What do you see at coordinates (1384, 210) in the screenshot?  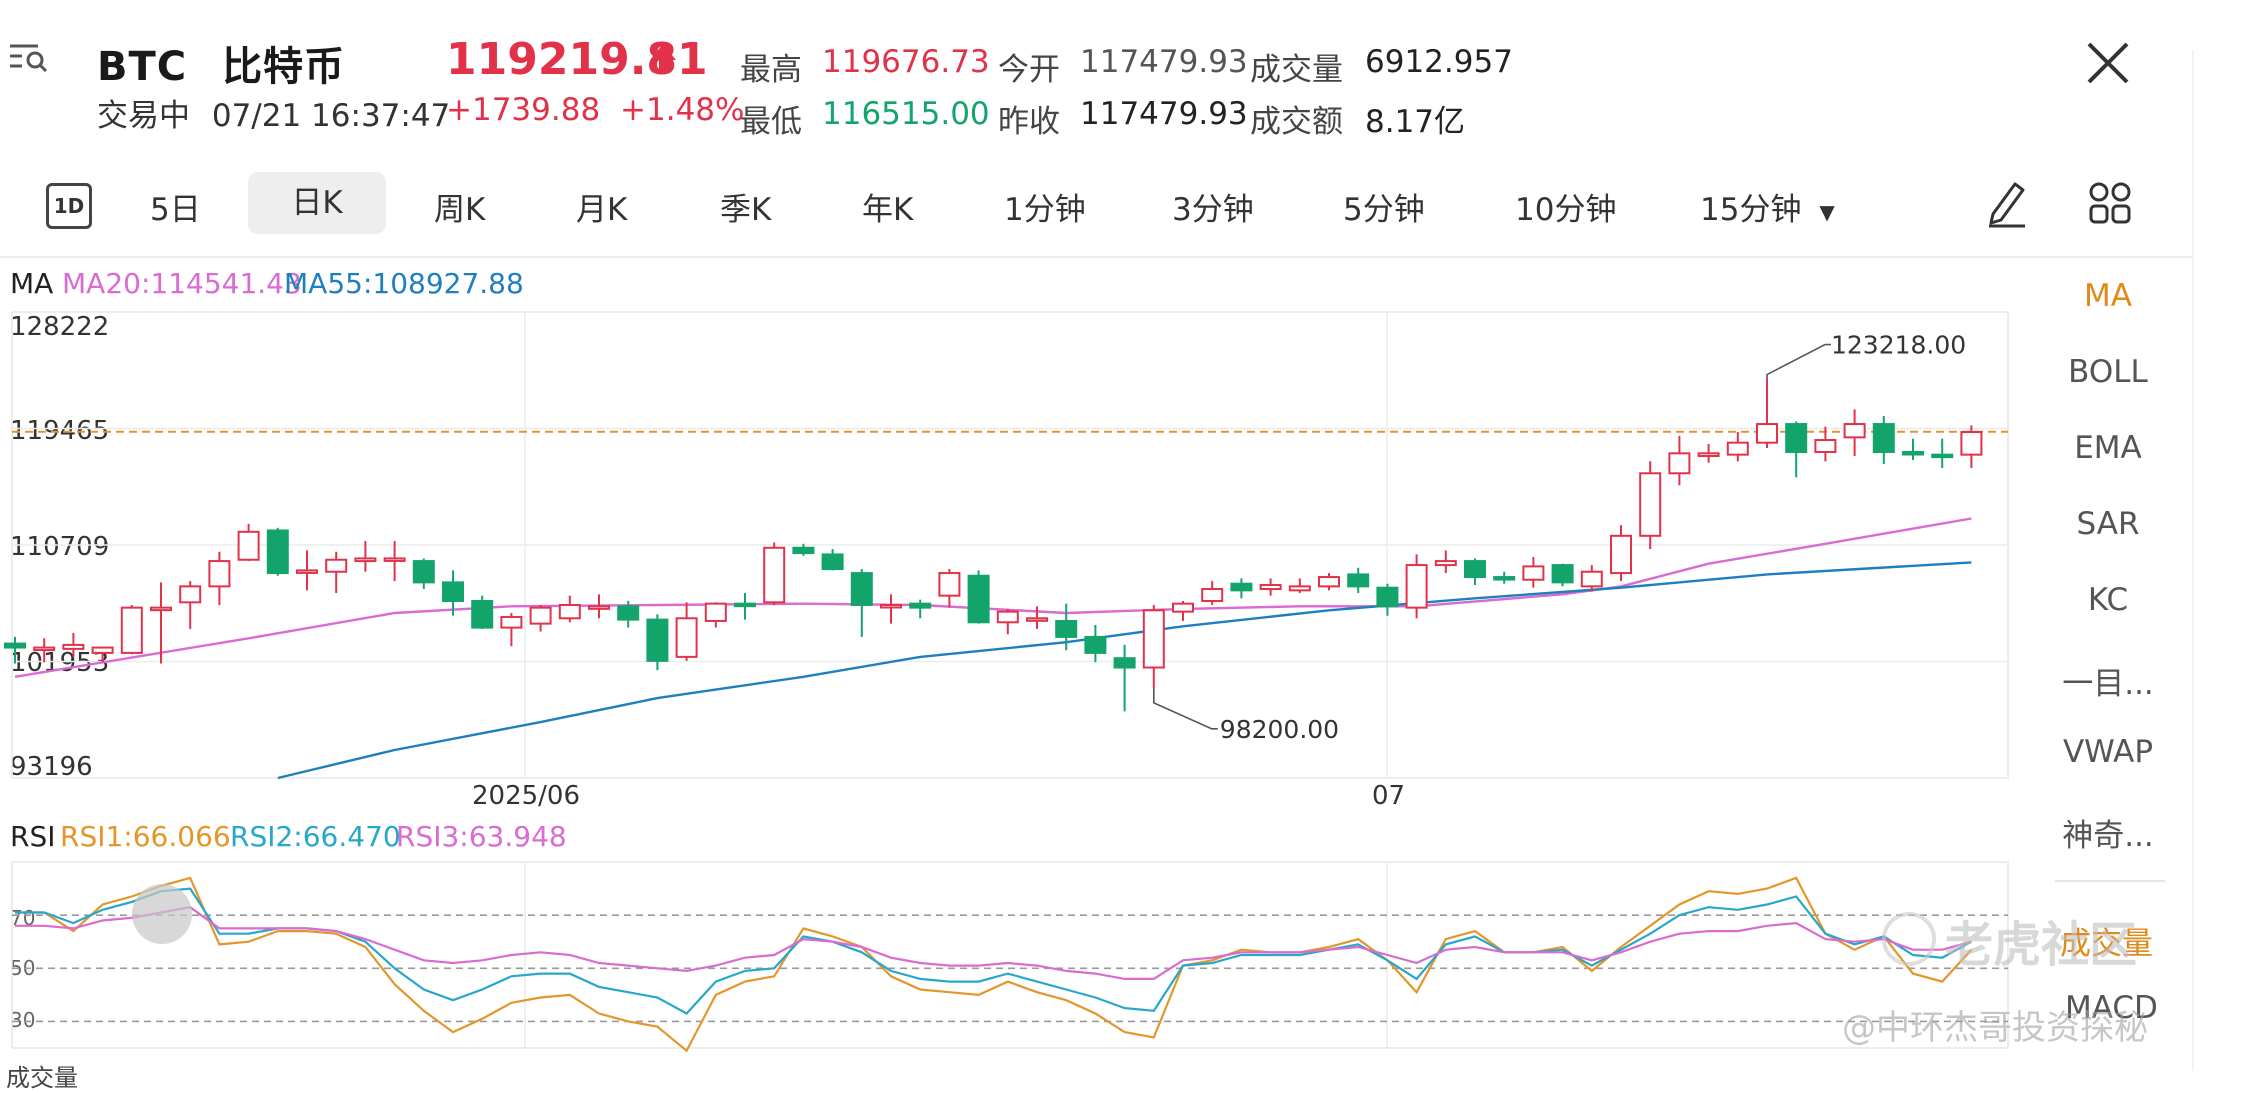 I see `tab-5min: 5分钟` at bounding box center [1384, 210].